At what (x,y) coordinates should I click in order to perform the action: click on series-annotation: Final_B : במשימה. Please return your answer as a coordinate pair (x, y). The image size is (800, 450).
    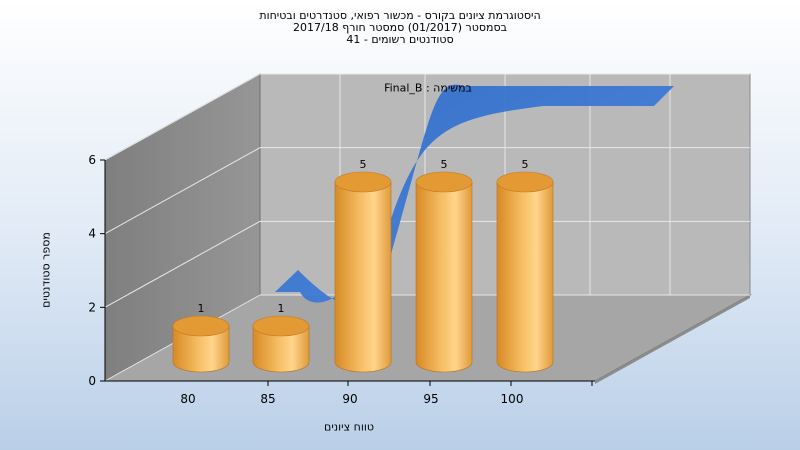
    Looking at the image, I should click on (428, 88).